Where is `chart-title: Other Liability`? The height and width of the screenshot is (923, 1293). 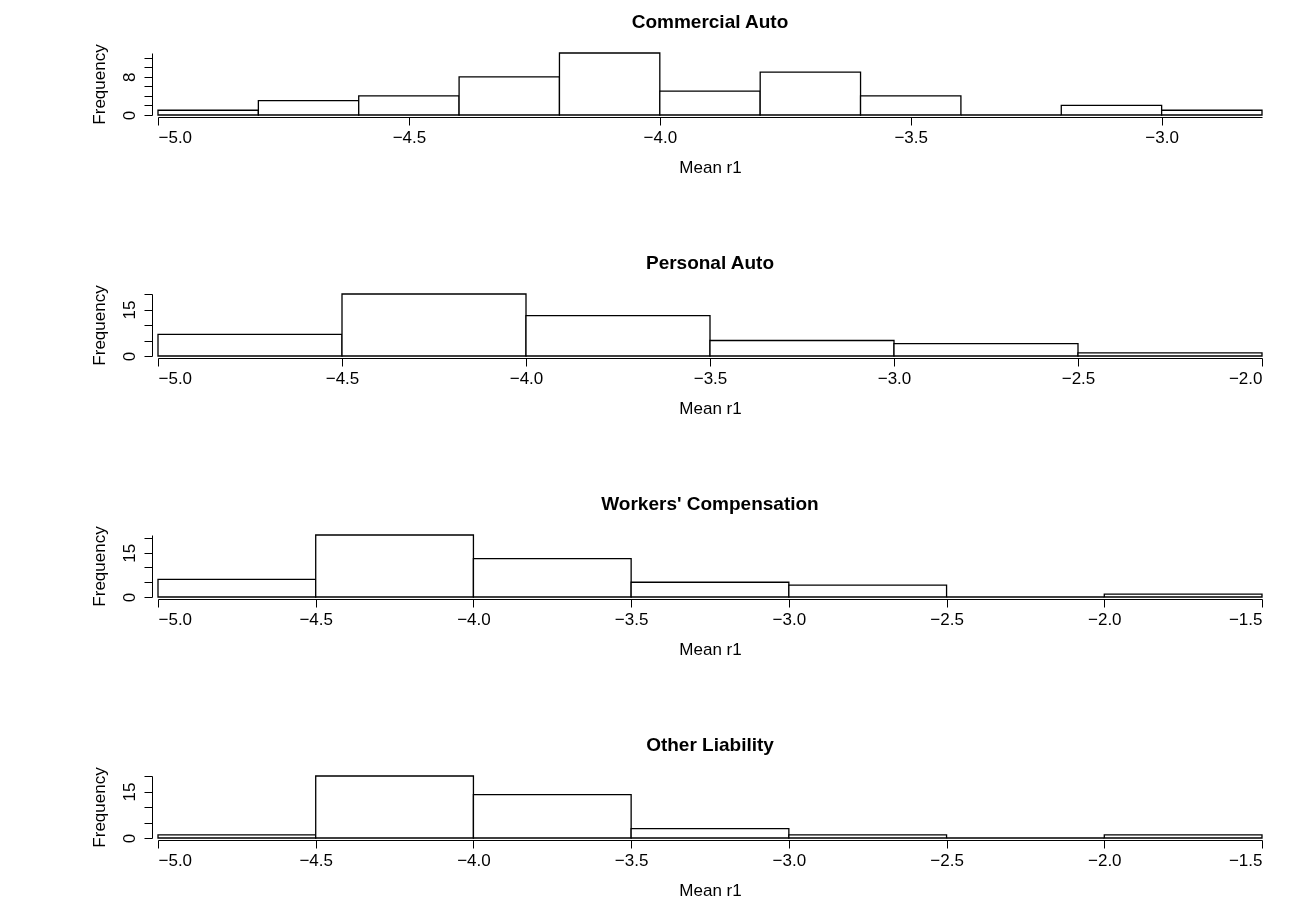 chart-title: Other Liability is located at coordinates (710, 744).